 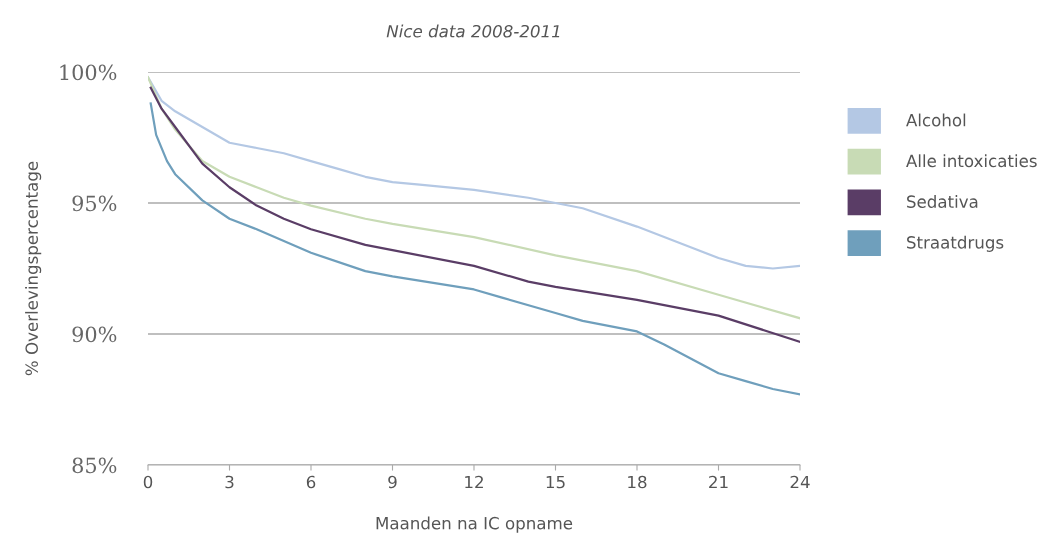 I want to click on legend-label: Sedativa, so click(x=942, y=201).